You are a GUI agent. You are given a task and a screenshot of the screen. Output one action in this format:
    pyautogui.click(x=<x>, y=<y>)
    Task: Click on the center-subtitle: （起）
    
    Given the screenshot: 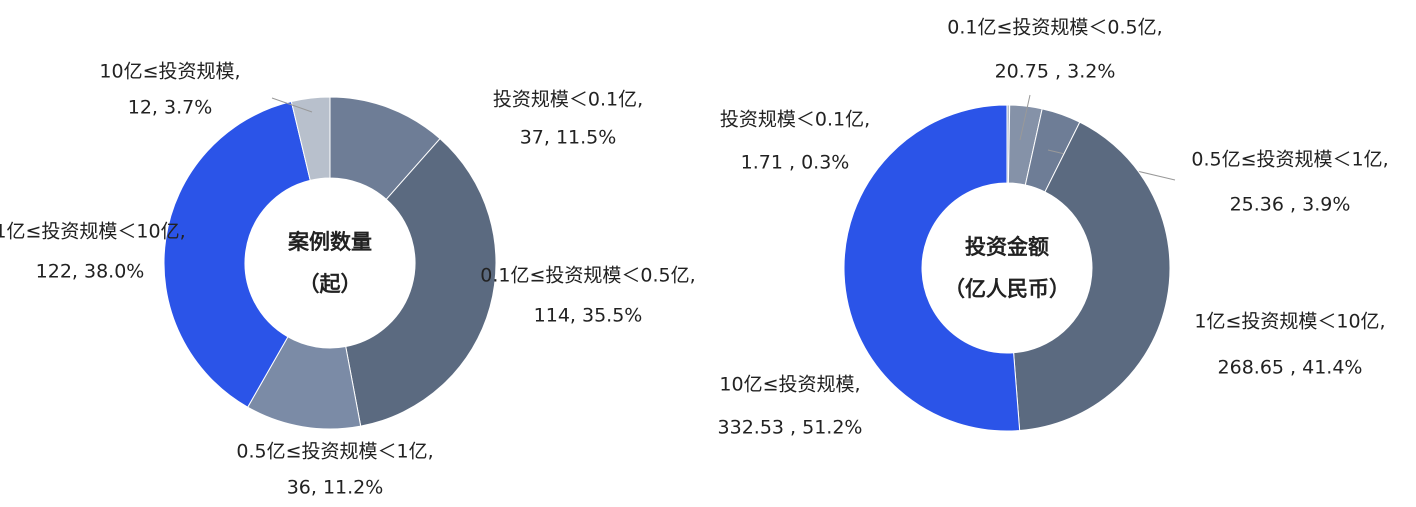 What is the action you would take?
    pyautogui.click(x=330, y=284)
    